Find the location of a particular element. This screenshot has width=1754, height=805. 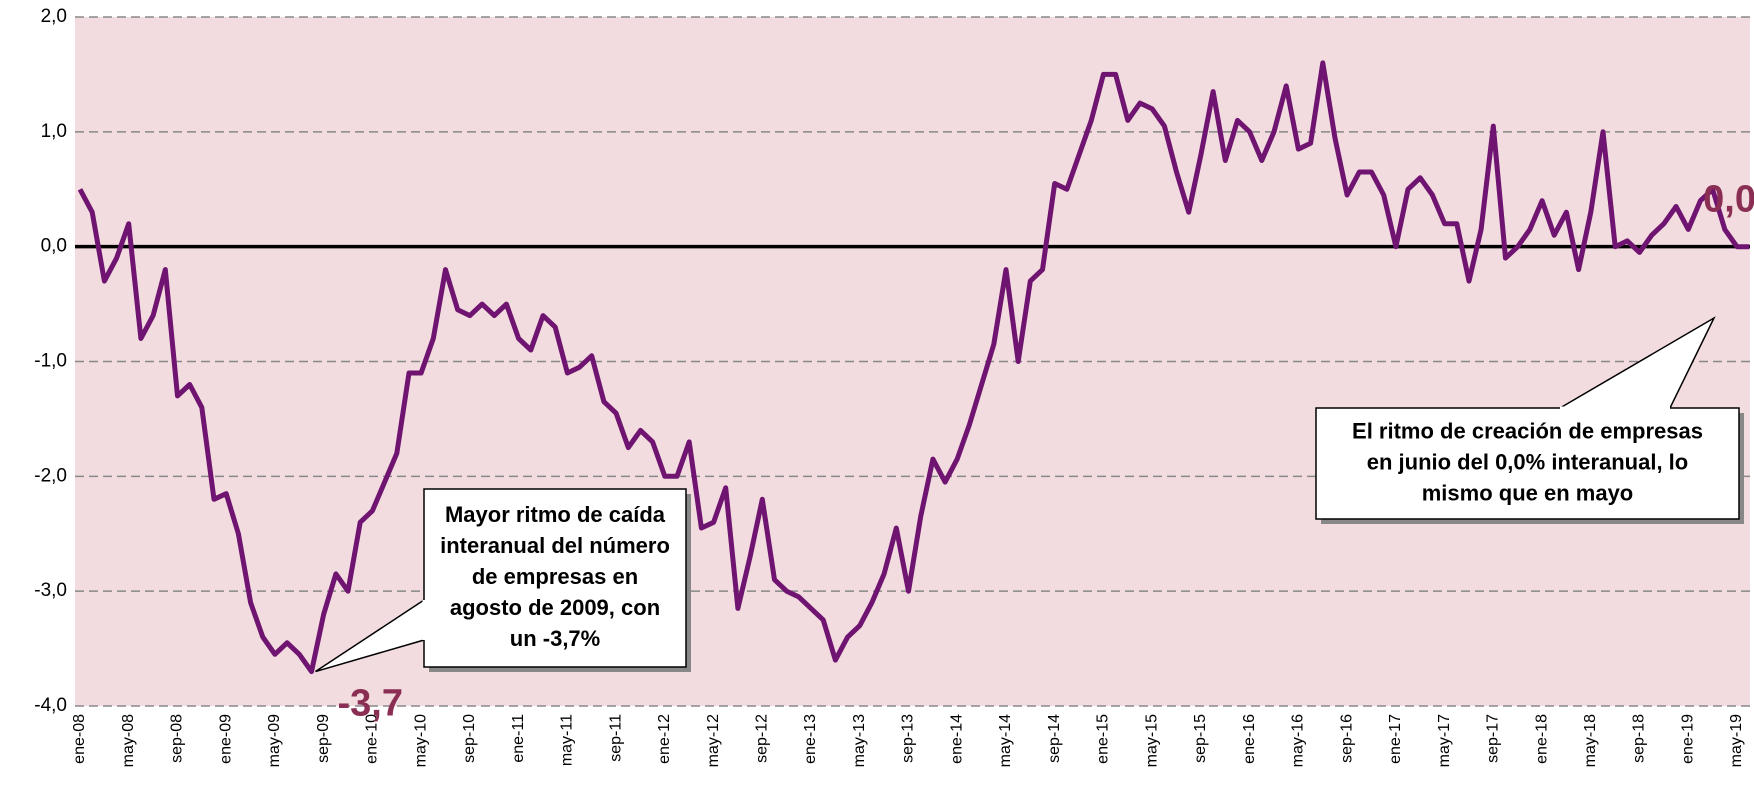

callout-text: Mayor ritmo de caída is located at coordinates (555, 514).